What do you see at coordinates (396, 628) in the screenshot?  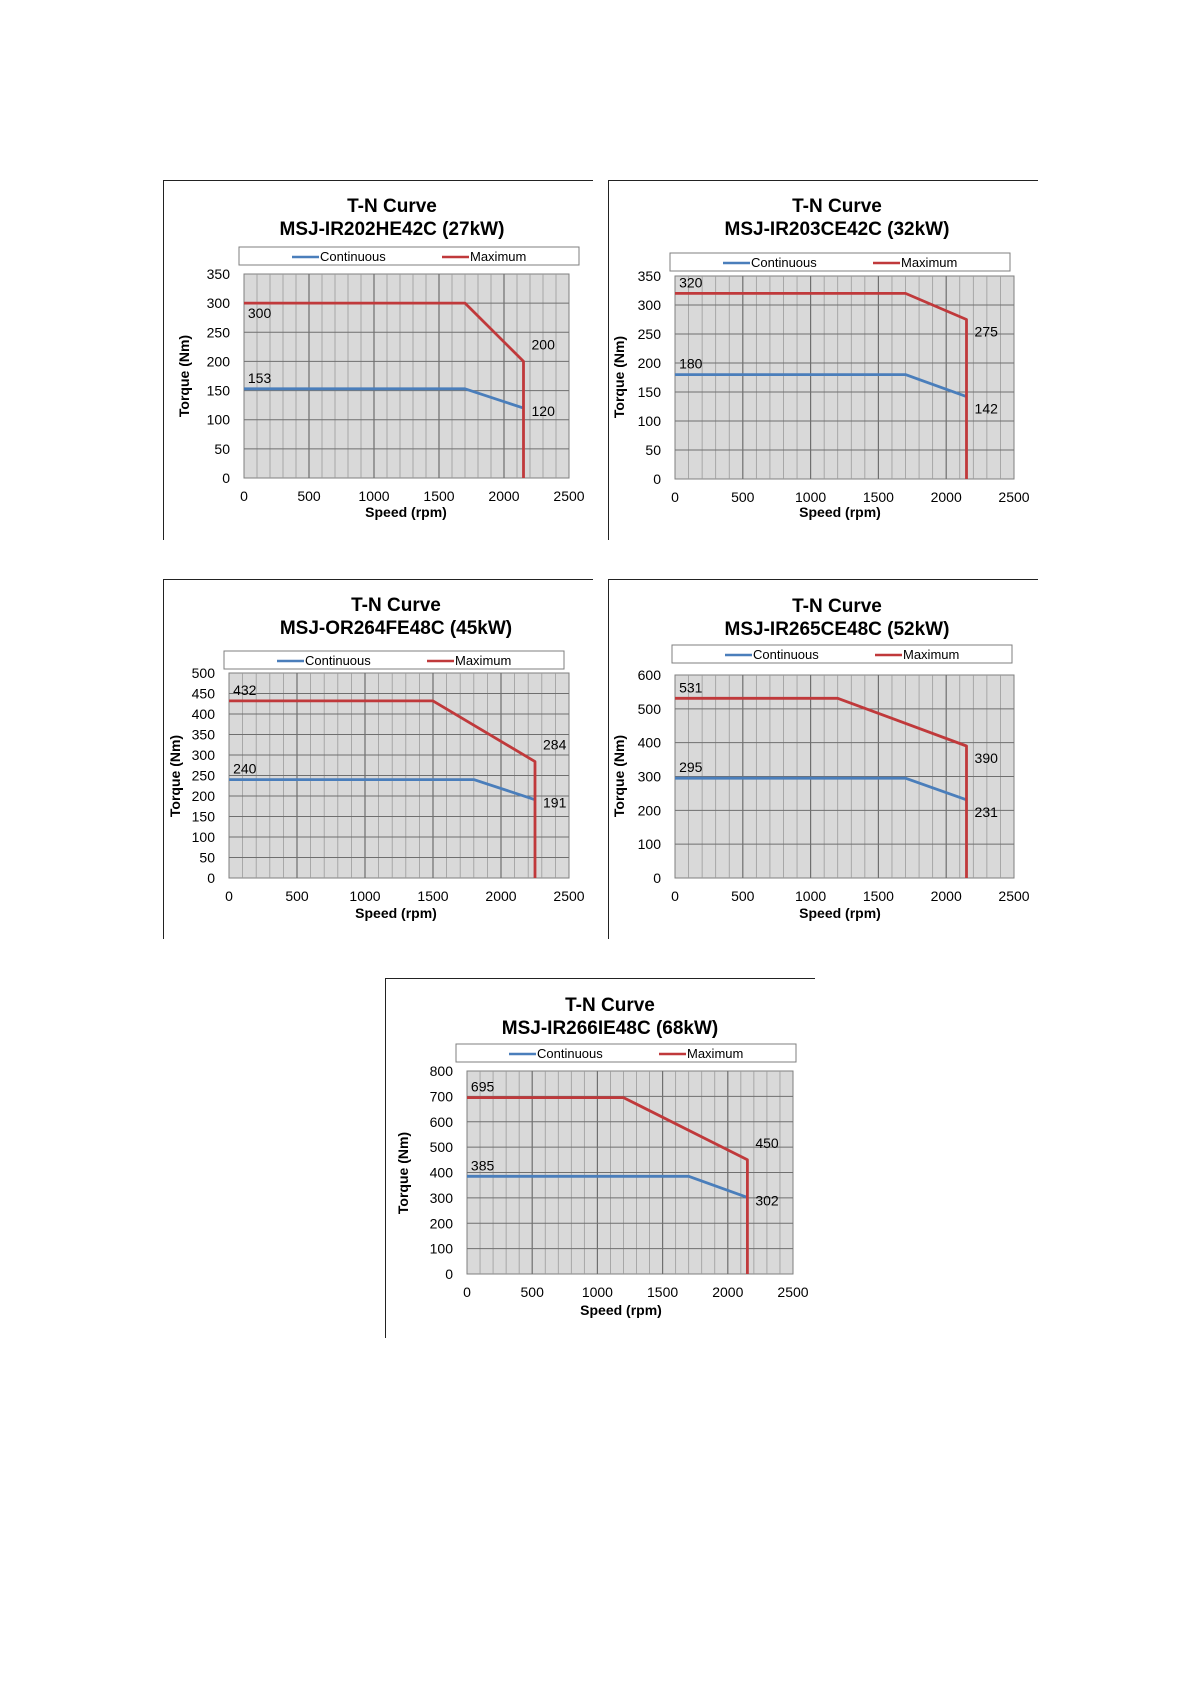 I see `chart-subtitle: MSJ-OR264FE48C (45kW)` at bounding box center [396, 628].